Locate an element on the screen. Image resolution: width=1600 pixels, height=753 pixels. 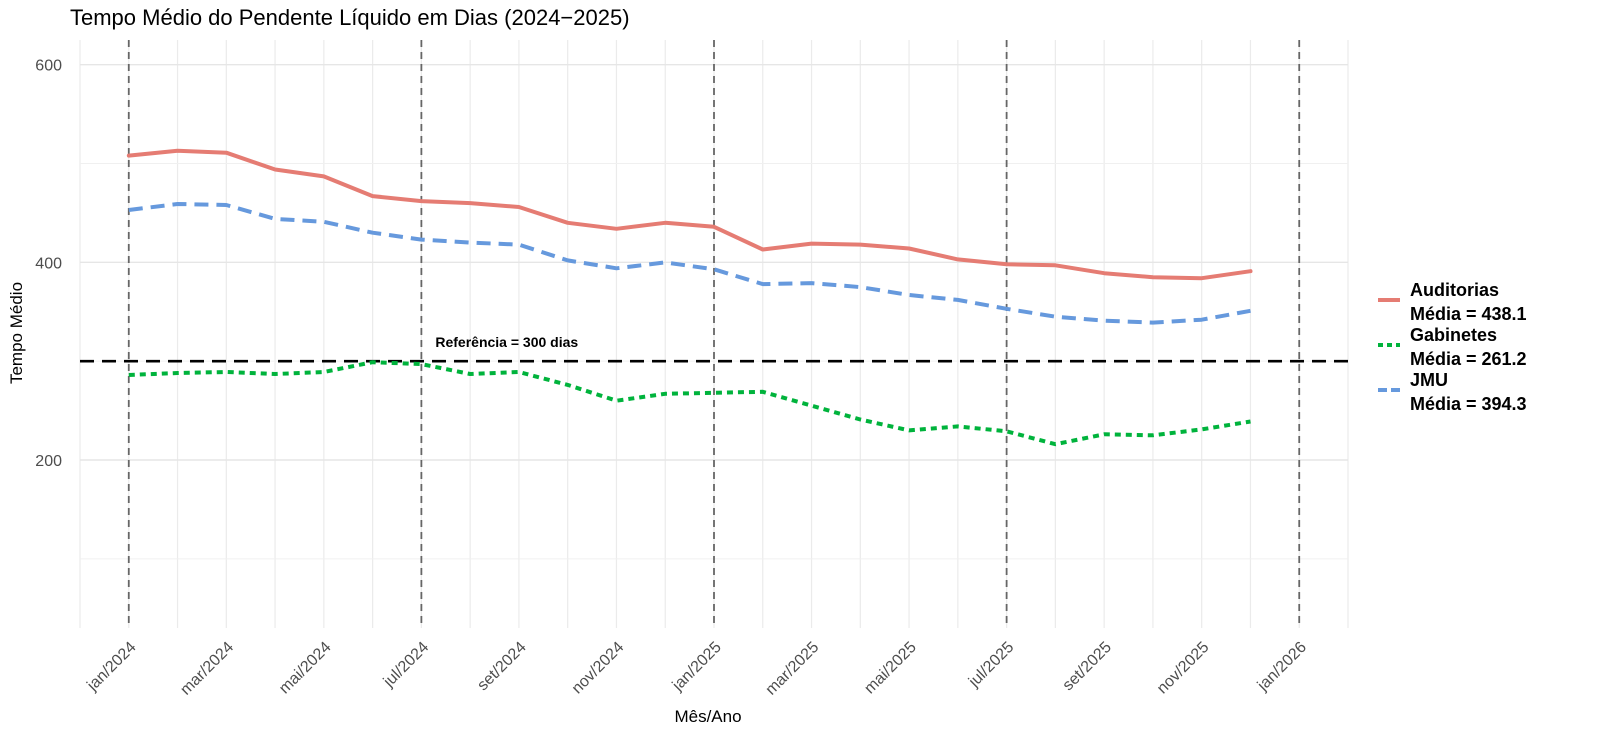
reference-label: Referência = 300 dias is located at coordinates (506, 342).